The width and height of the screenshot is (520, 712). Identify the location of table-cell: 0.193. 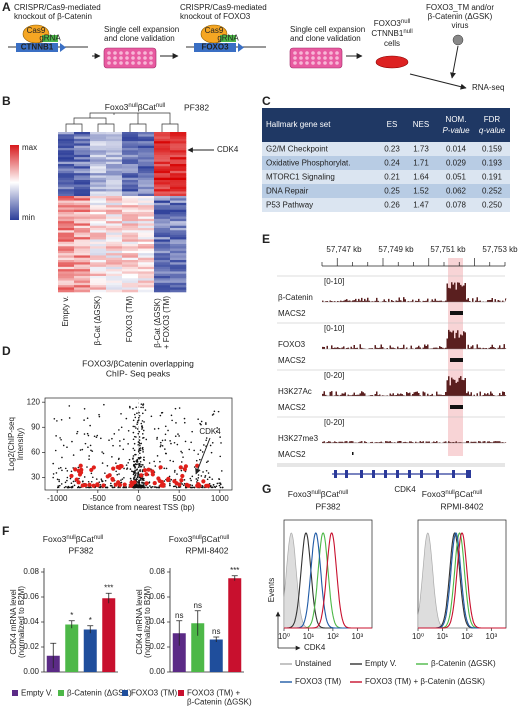
(492, 163).